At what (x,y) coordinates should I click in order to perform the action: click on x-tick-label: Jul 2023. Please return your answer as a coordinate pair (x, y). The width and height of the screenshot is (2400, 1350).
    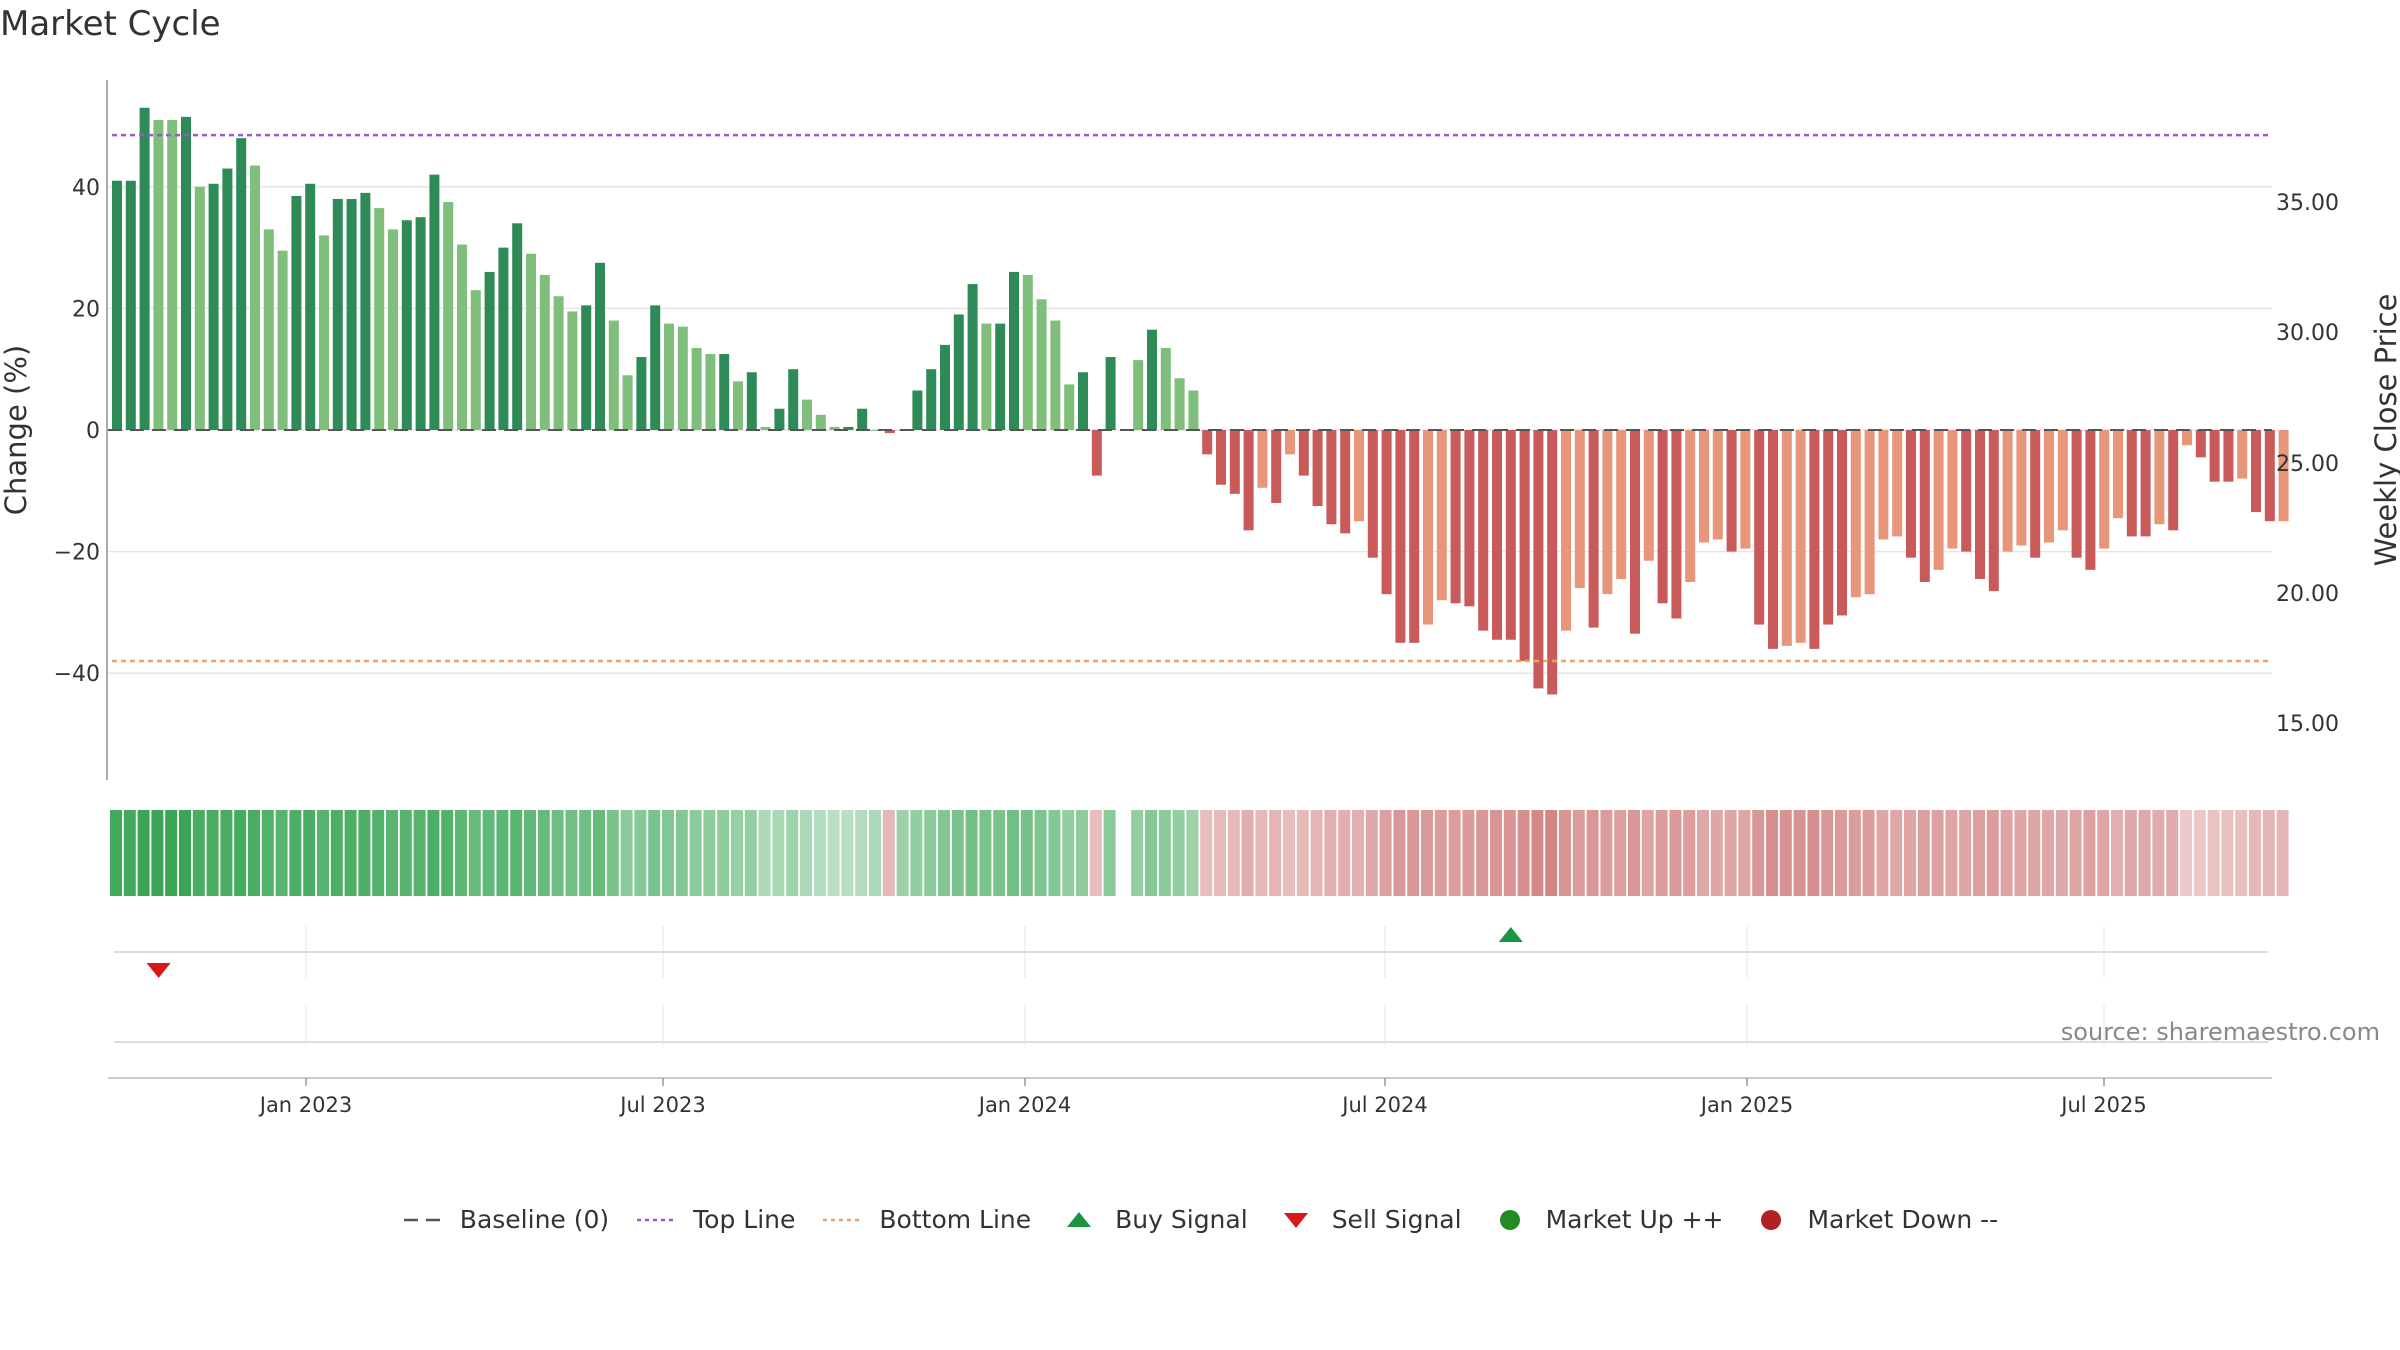
    Looking at the image, I should click on (661, 1105).